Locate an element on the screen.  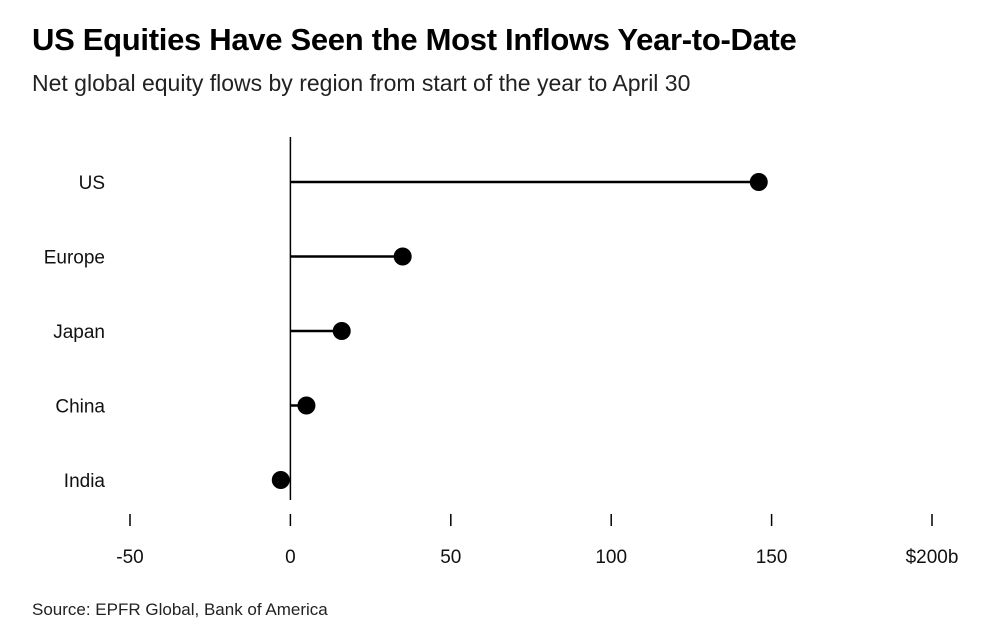
category-label: US is located at coordinates (92, 183).